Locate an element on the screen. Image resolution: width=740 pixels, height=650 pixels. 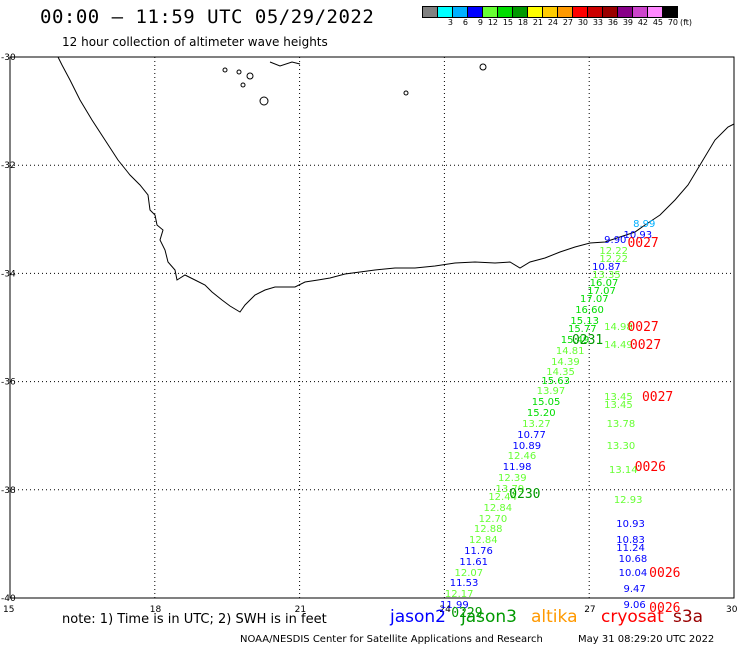
colorbar-tick-label: 18 is located at coordinates (522, 22).